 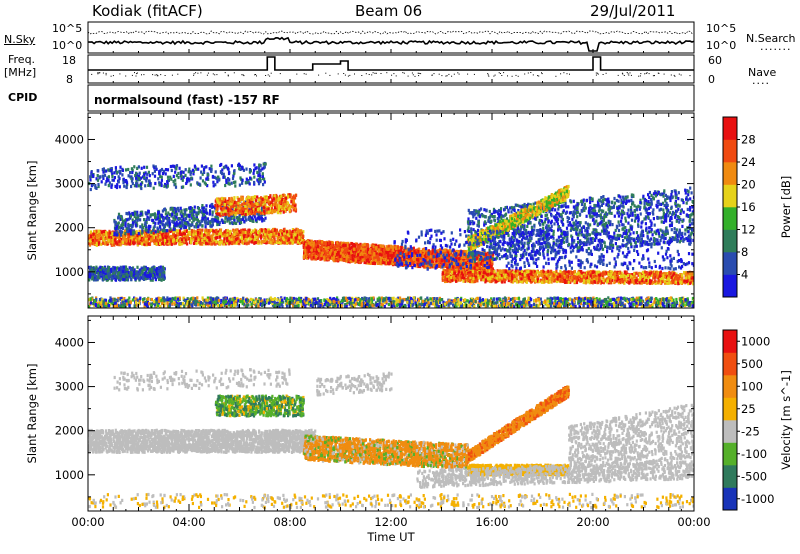 What do you see at coordinates (69, 79) in the screenshot?
I see `freq-tick-low: 8` at bounding box center [69, 79].